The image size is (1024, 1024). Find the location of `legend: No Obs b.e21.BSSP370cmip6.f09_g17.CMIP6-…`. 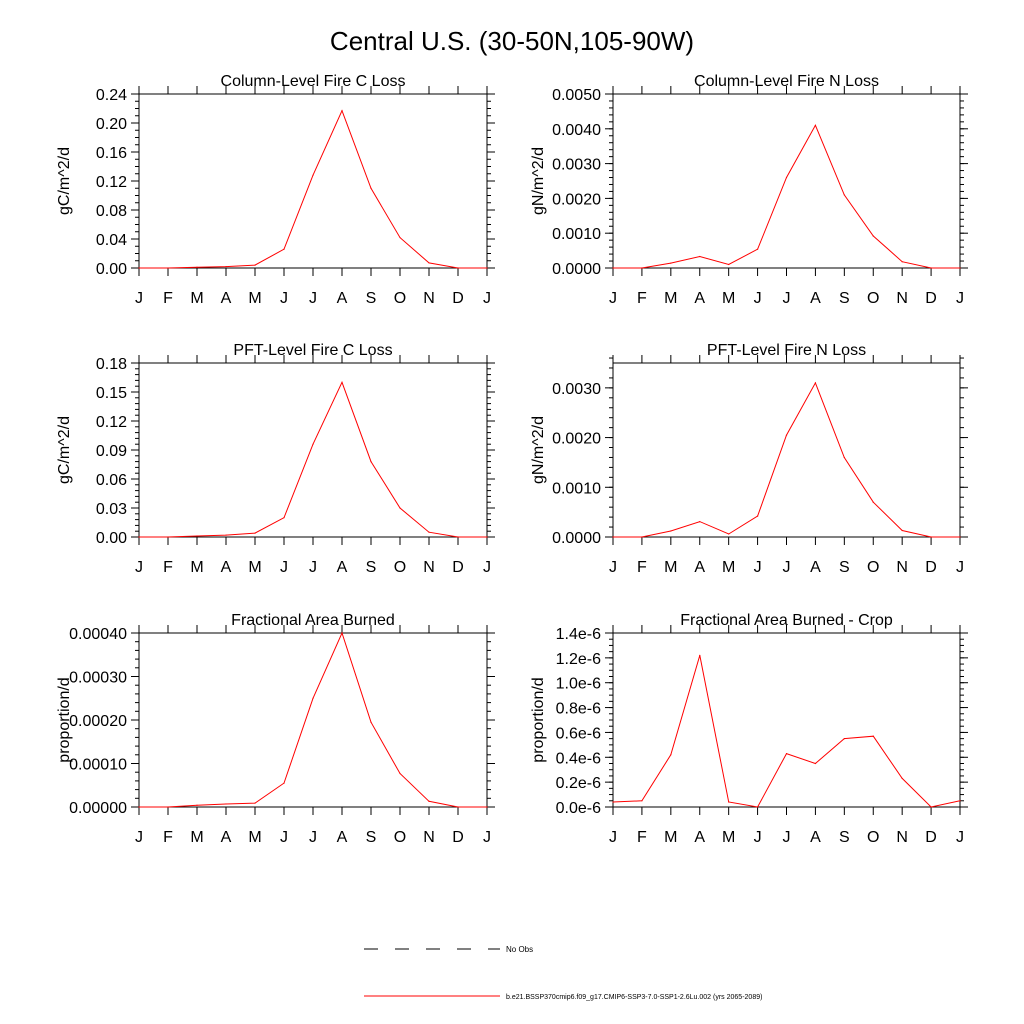

legend: No Obs b.e21.BSSP370cmip6.f09_g17.CMIP6-… is located at coordinates (563, 973).